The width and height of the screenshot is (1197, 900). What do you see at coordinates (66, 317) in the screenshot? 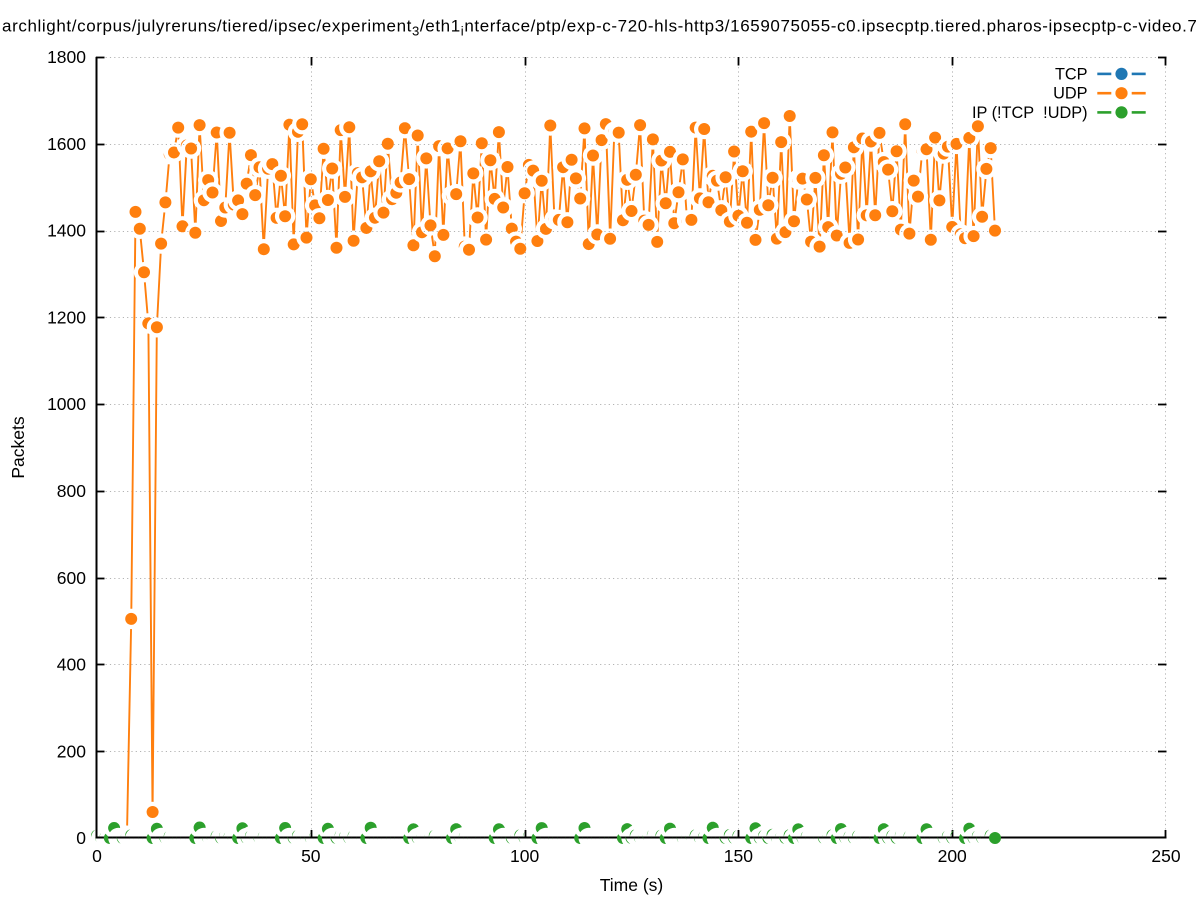
I see `svg-text: 1200` at bounding box center [66, 317].